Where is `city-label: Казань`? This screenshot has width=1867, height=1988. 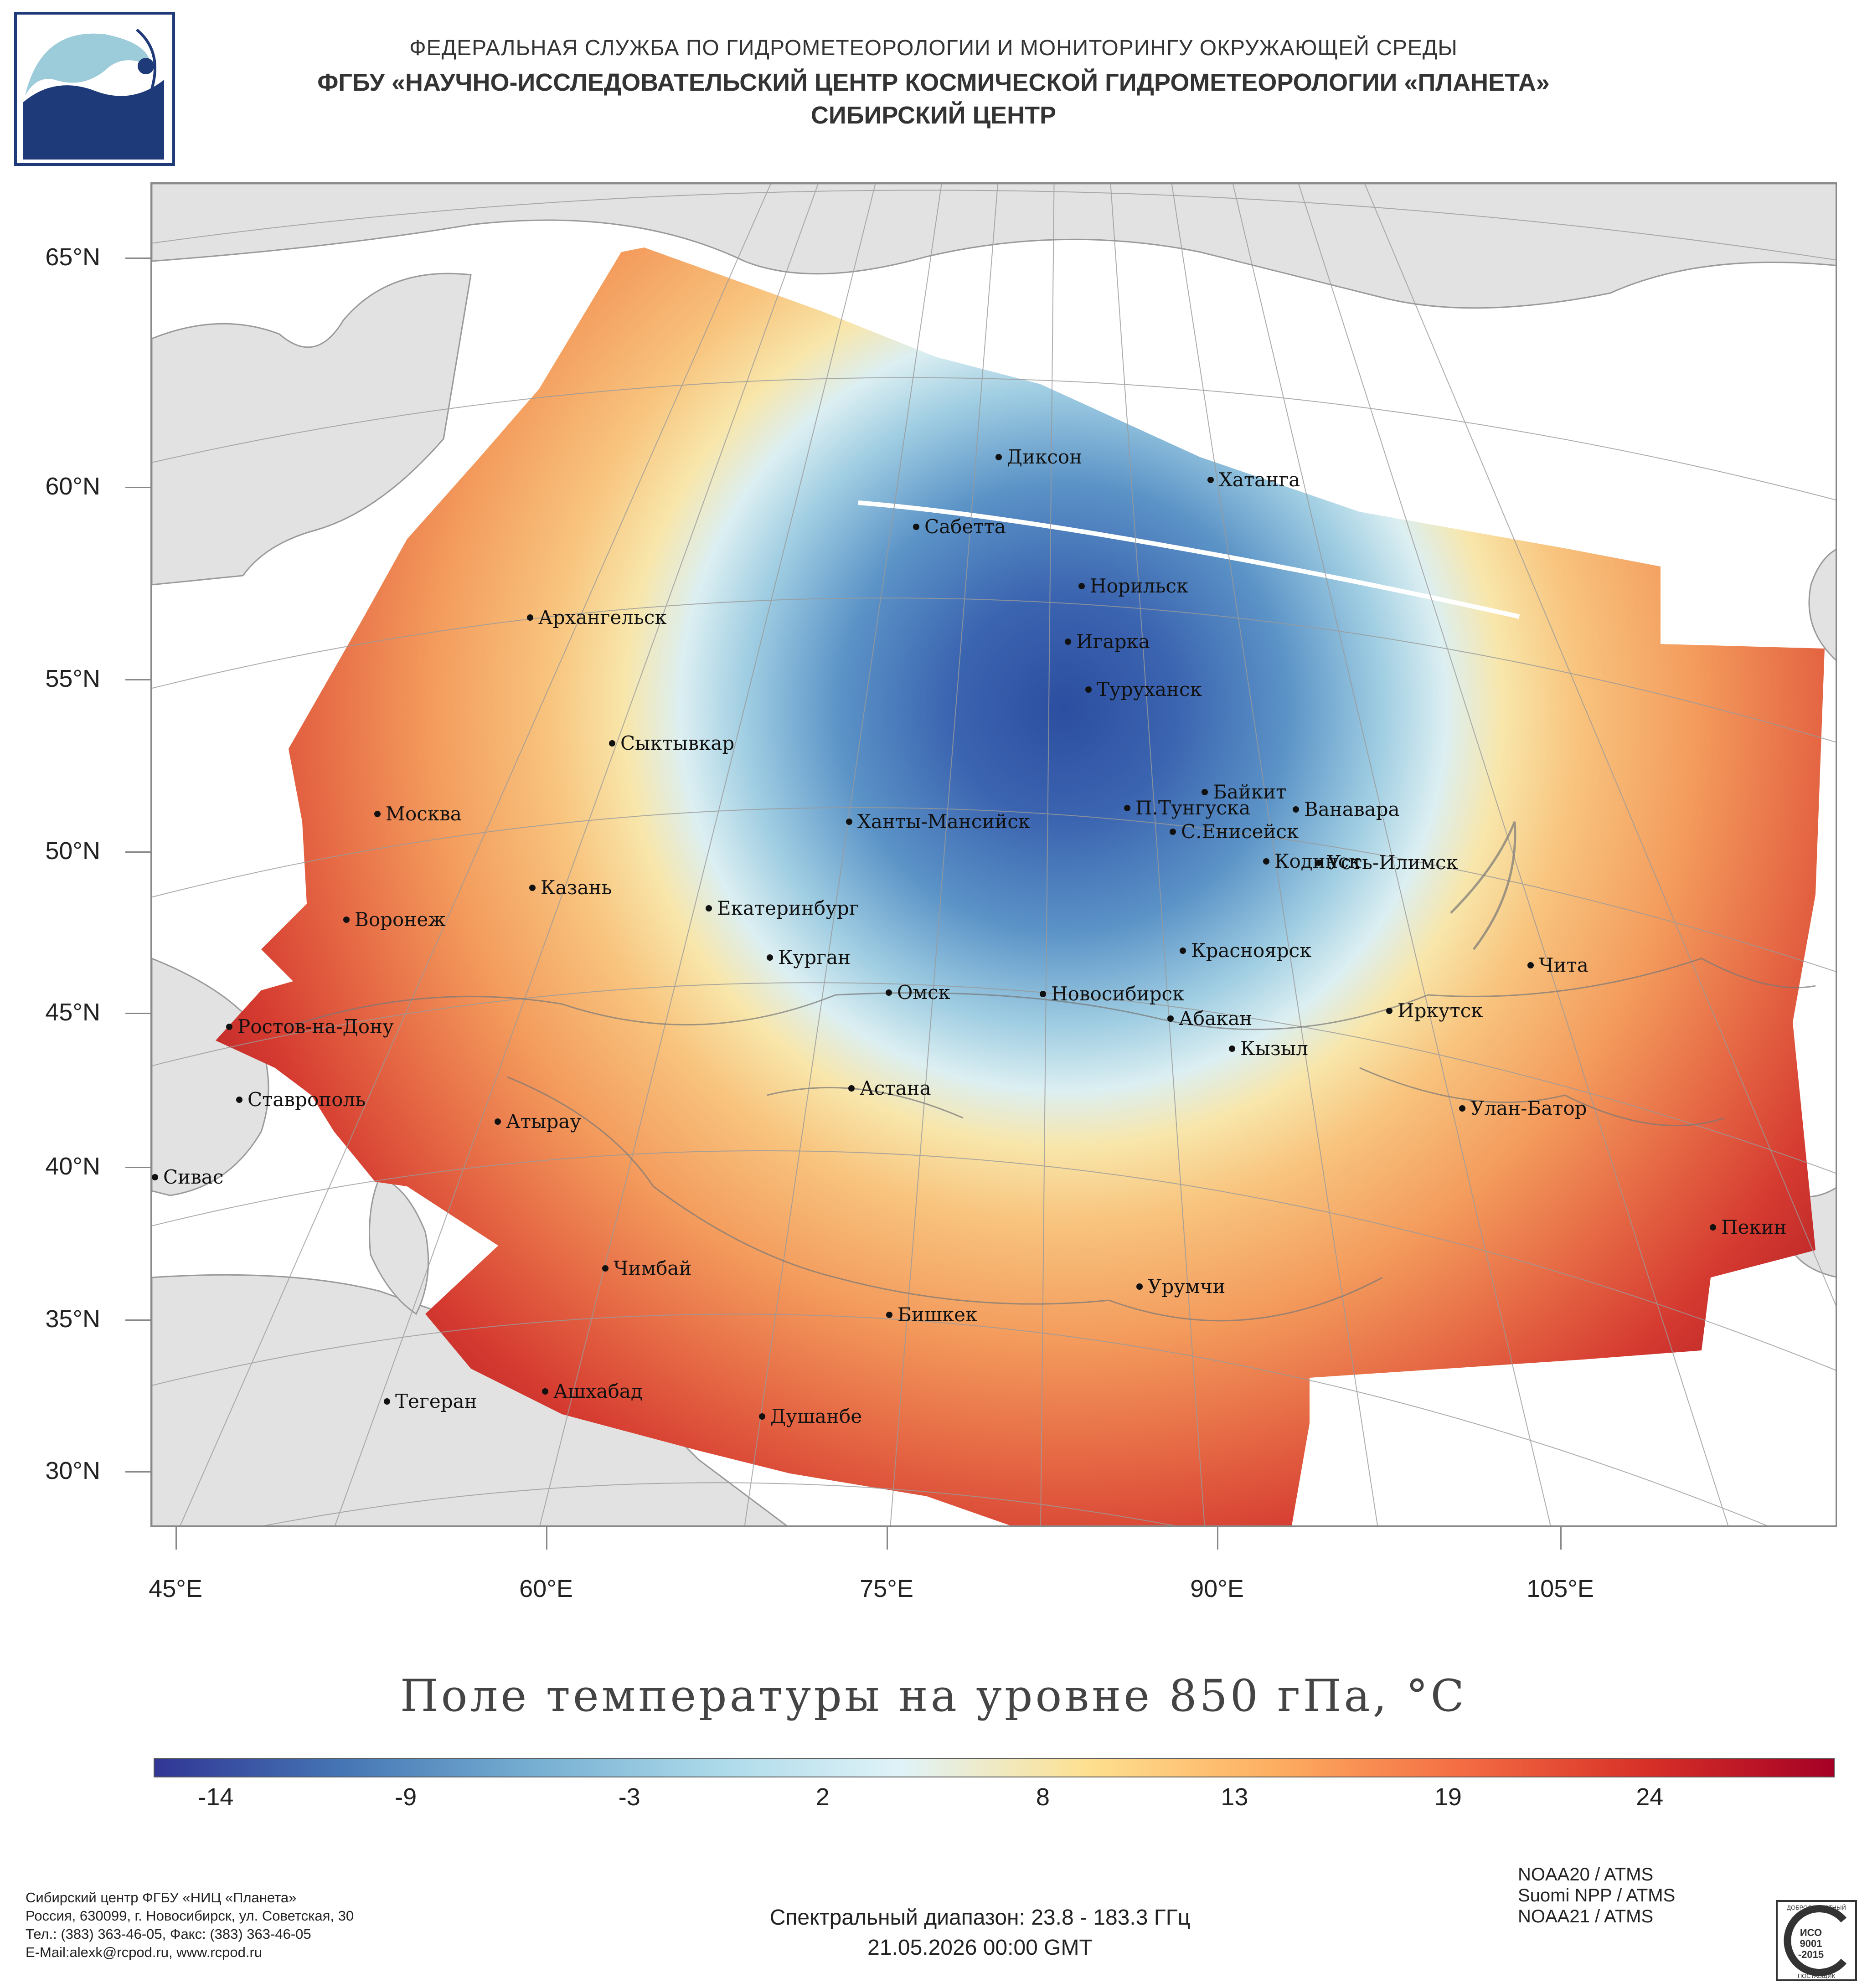 city-label: Казань is located at coordinates (576, 887).